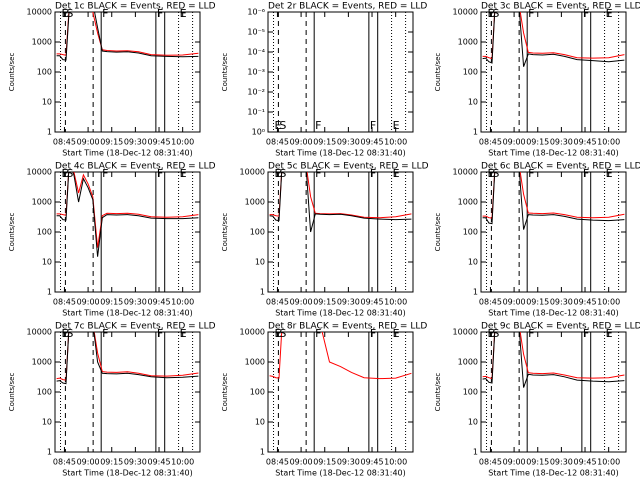 Image resolution: width=640 pixels, height=480 pixels. Describe the element at coordinates (560, 327) in the screenshot. I see `chart-title: Det 9c BLACK = Events, RED = LLD` at that location.